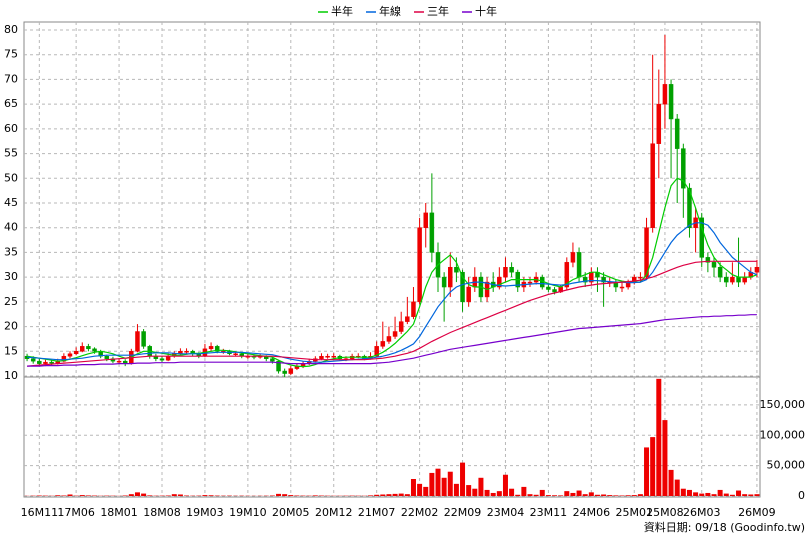  I want to click on x-tick-label: 26M03, so click(702, 512).